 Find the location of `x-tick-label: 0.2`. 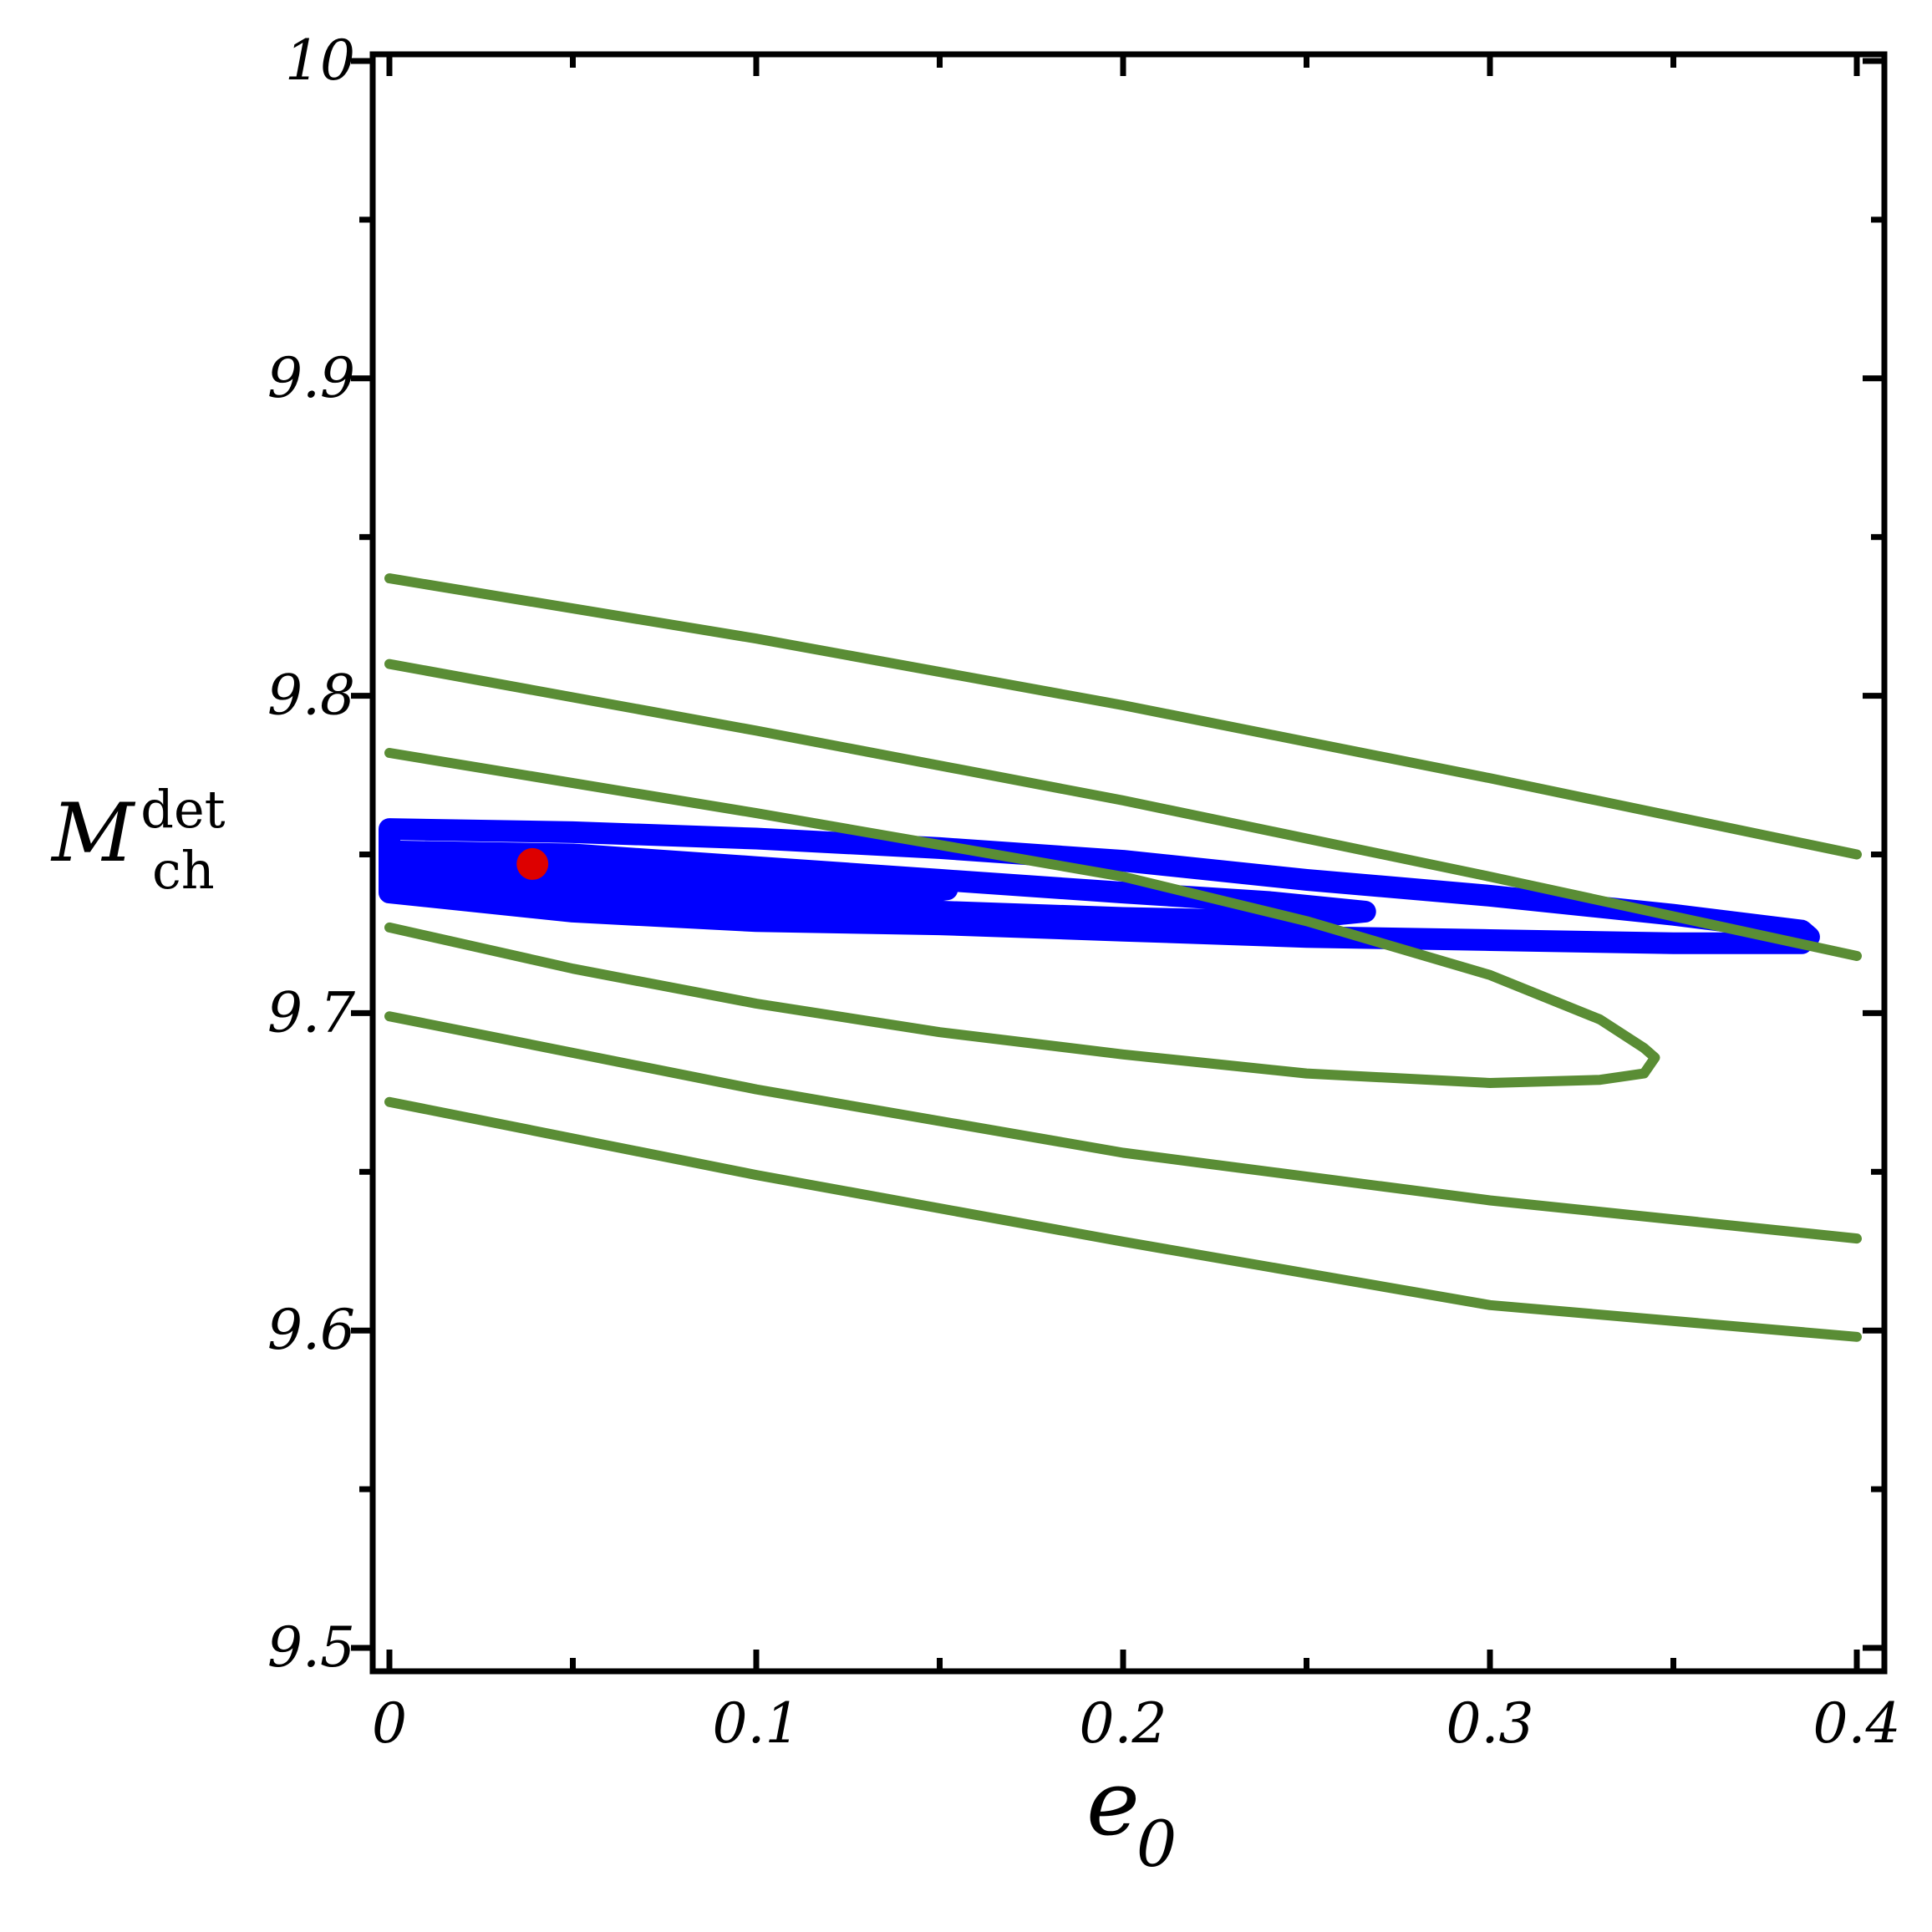

x-tick-label: 0.2 is located at coordinates (1123, 1723).